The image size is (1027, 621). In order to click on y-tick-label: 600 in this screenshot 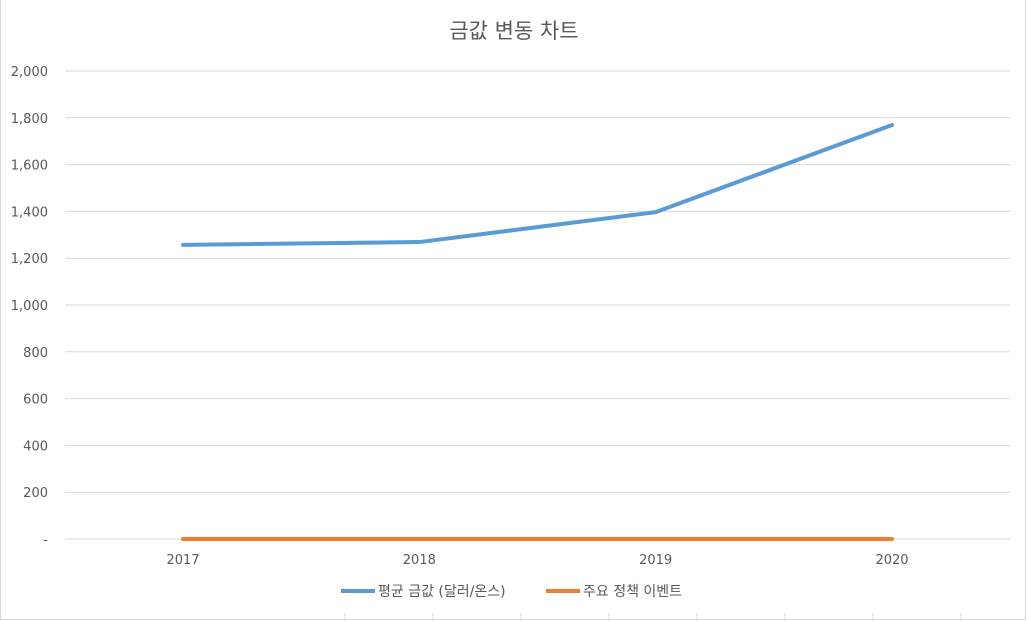, I will do `click(35, 400)`.